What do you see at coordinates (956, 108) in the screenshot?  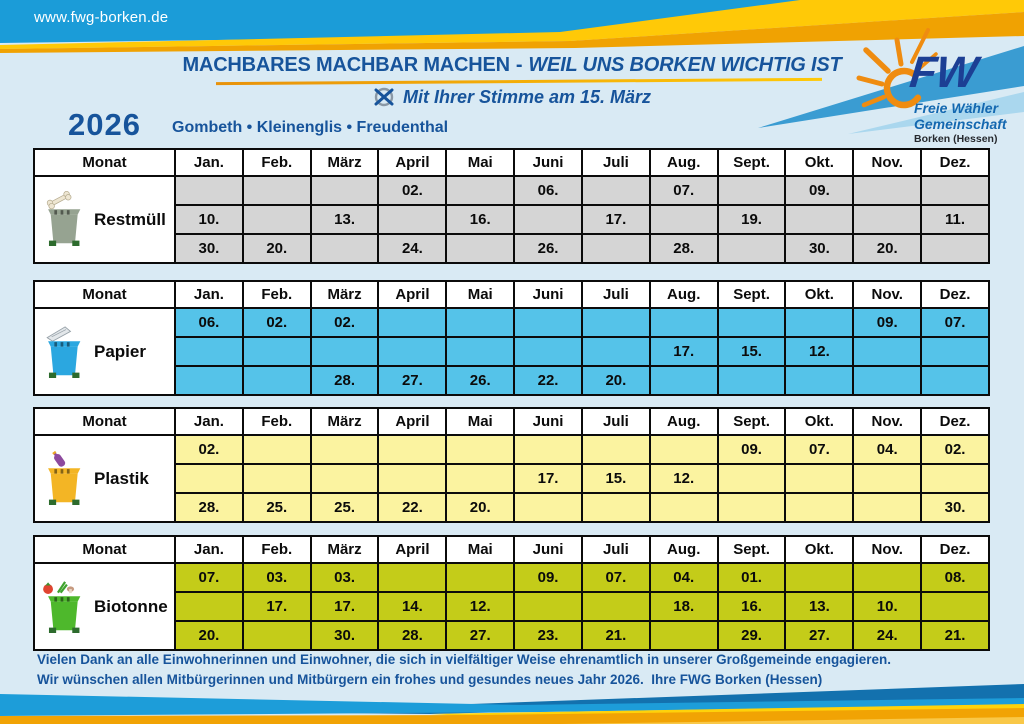 I see `logo-org-line1: Freie Wähler` at bounding box center [956, 108].